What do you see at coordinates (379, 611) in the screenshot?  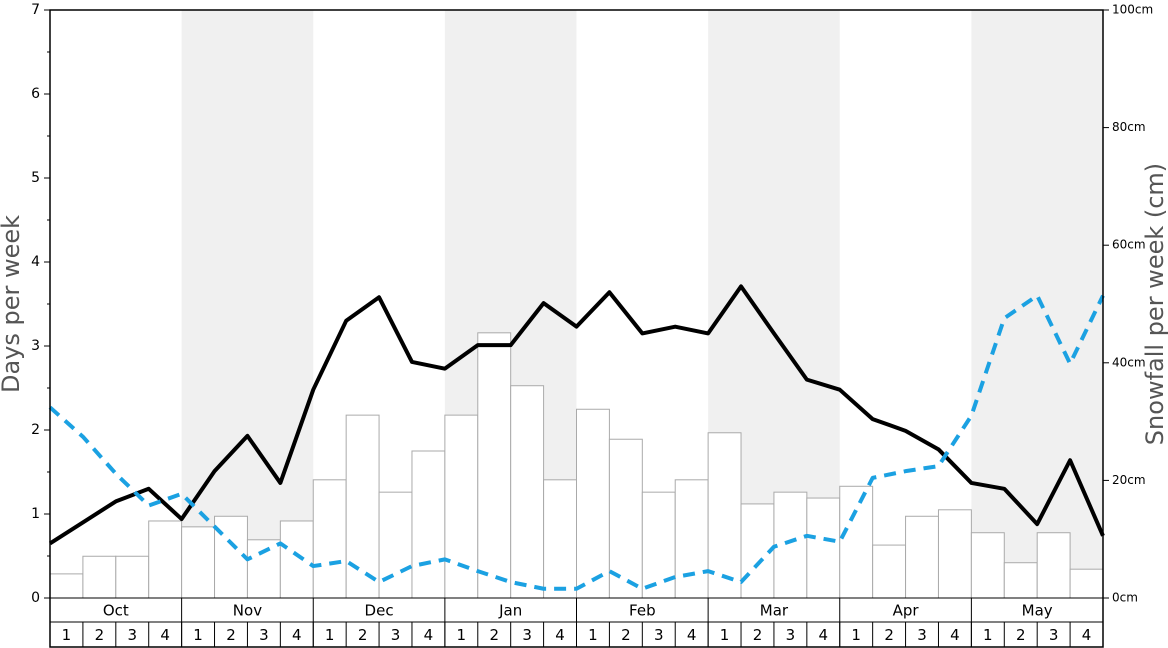 I see `month-label: Dec` at bounding box center [379, 611].